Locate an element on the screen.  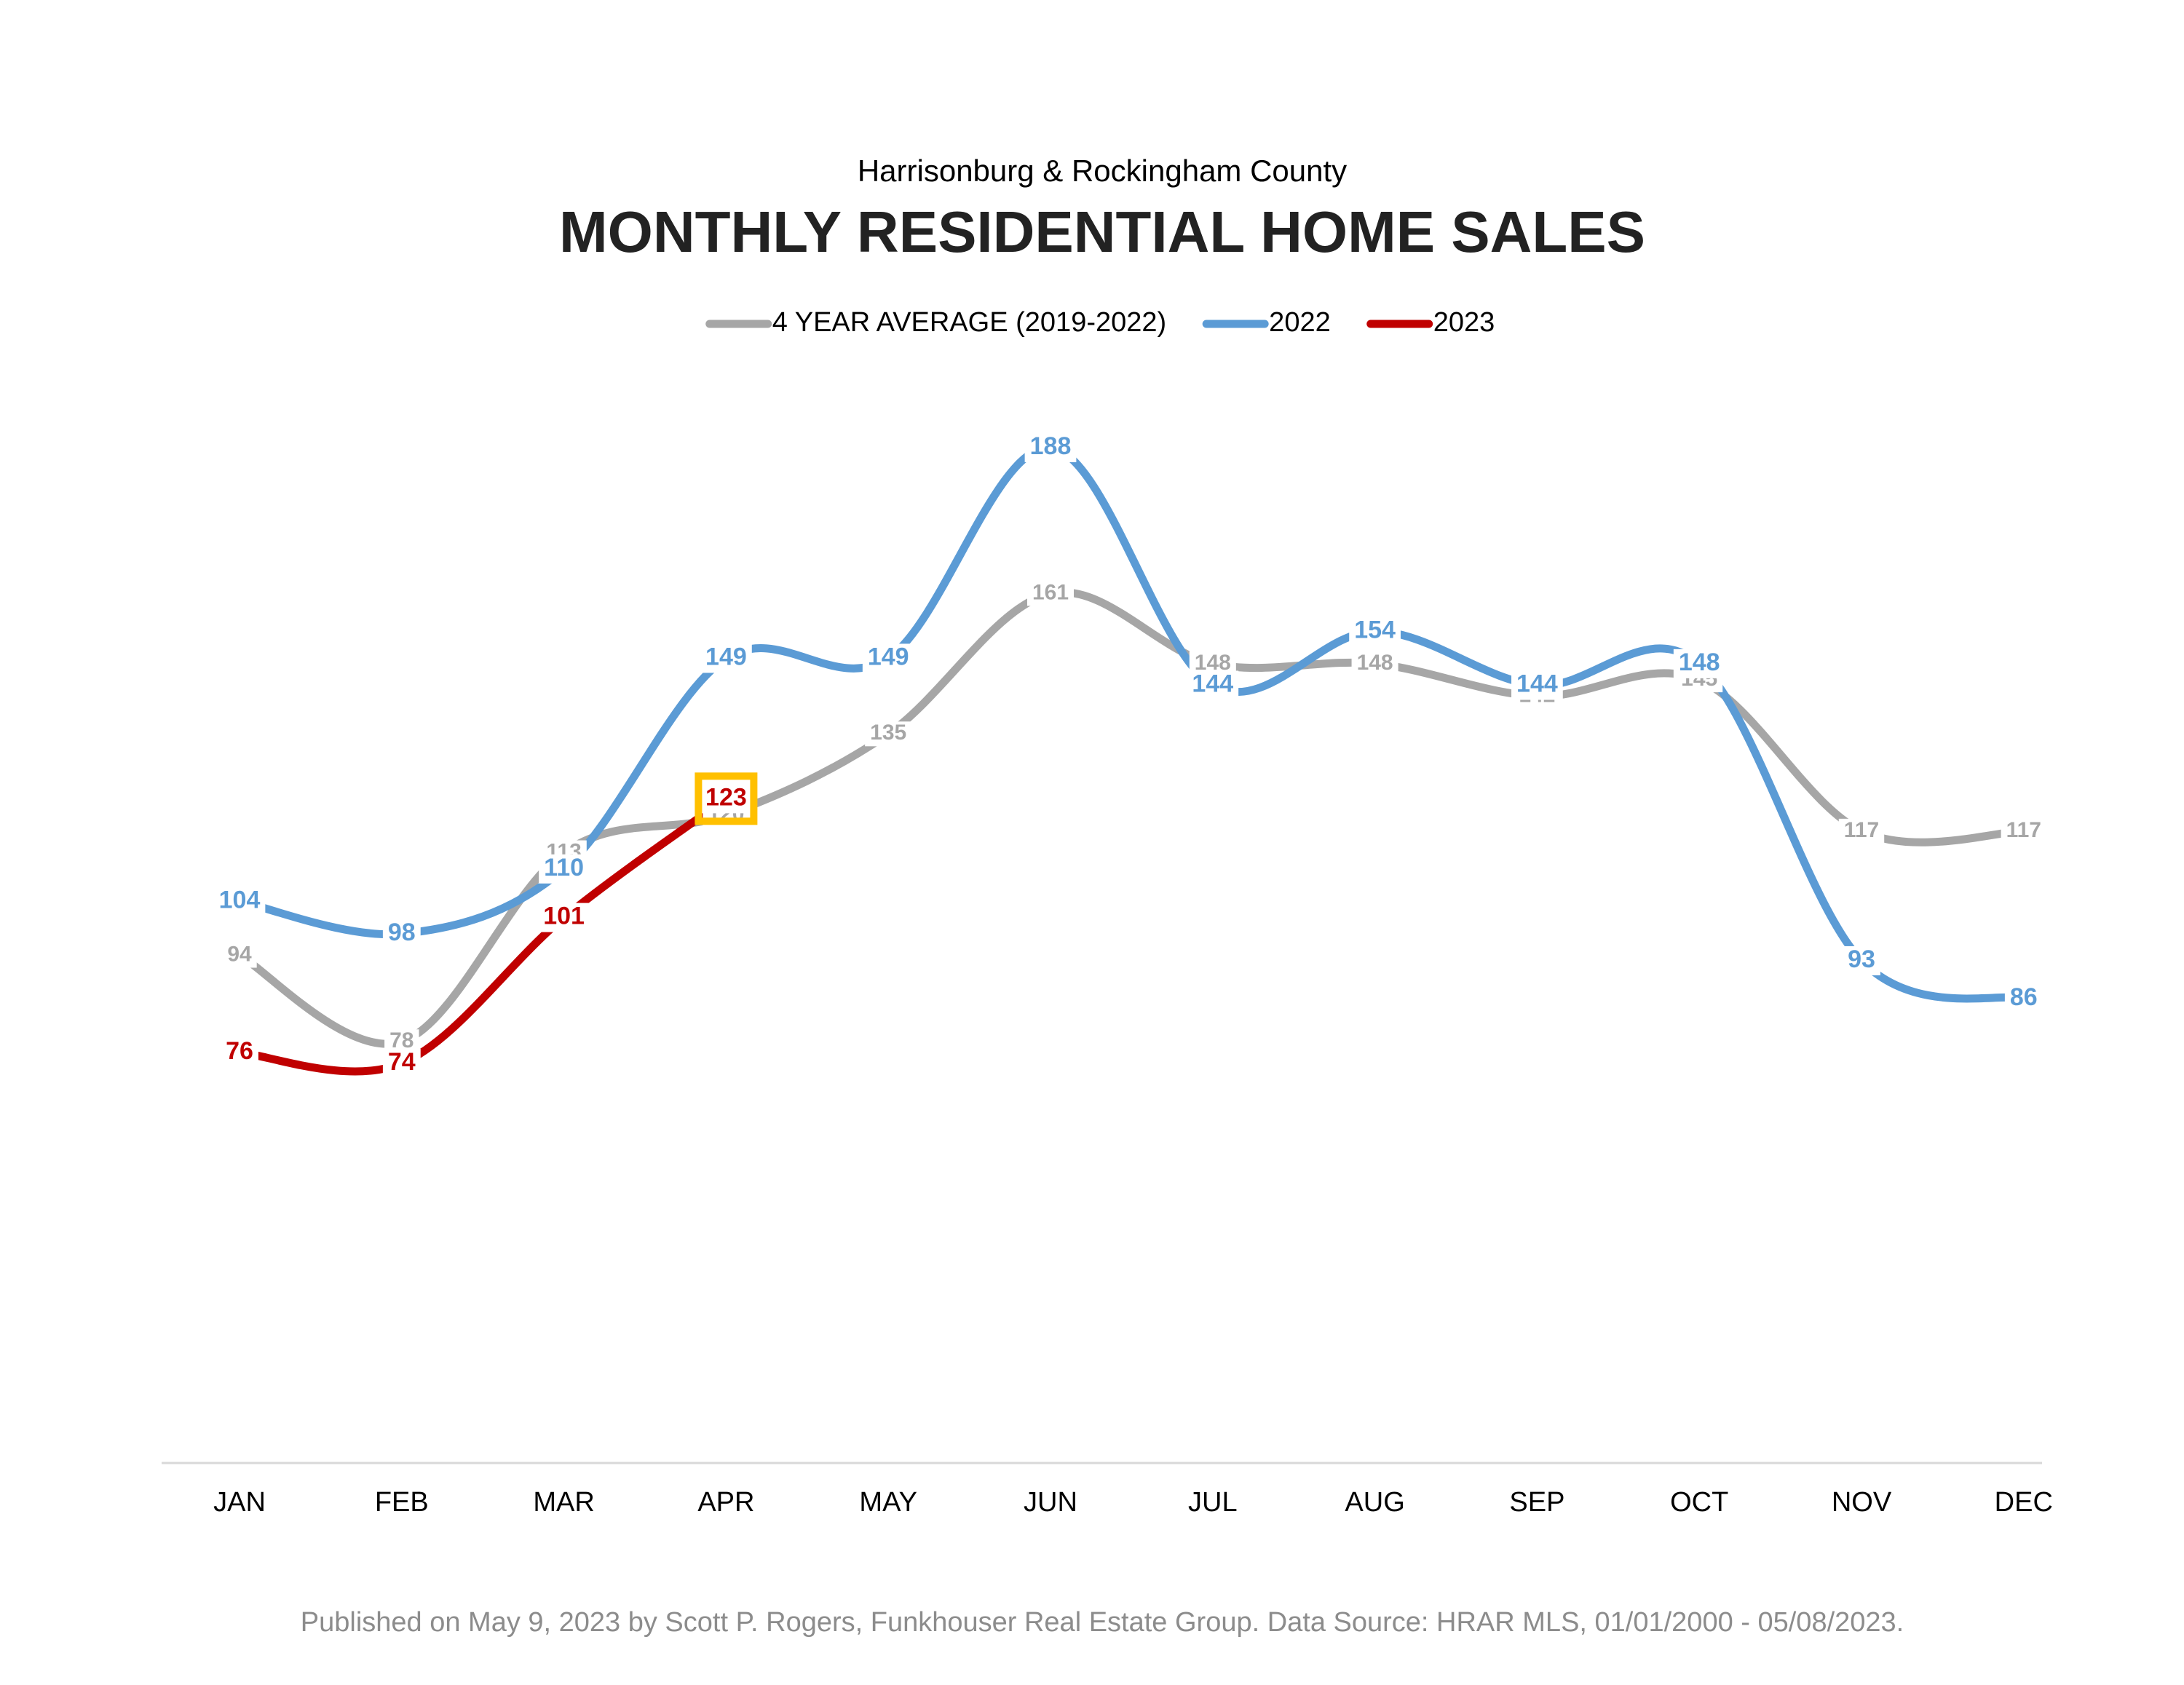
data-label-group: 86 is located at coordinates (2023, 998).